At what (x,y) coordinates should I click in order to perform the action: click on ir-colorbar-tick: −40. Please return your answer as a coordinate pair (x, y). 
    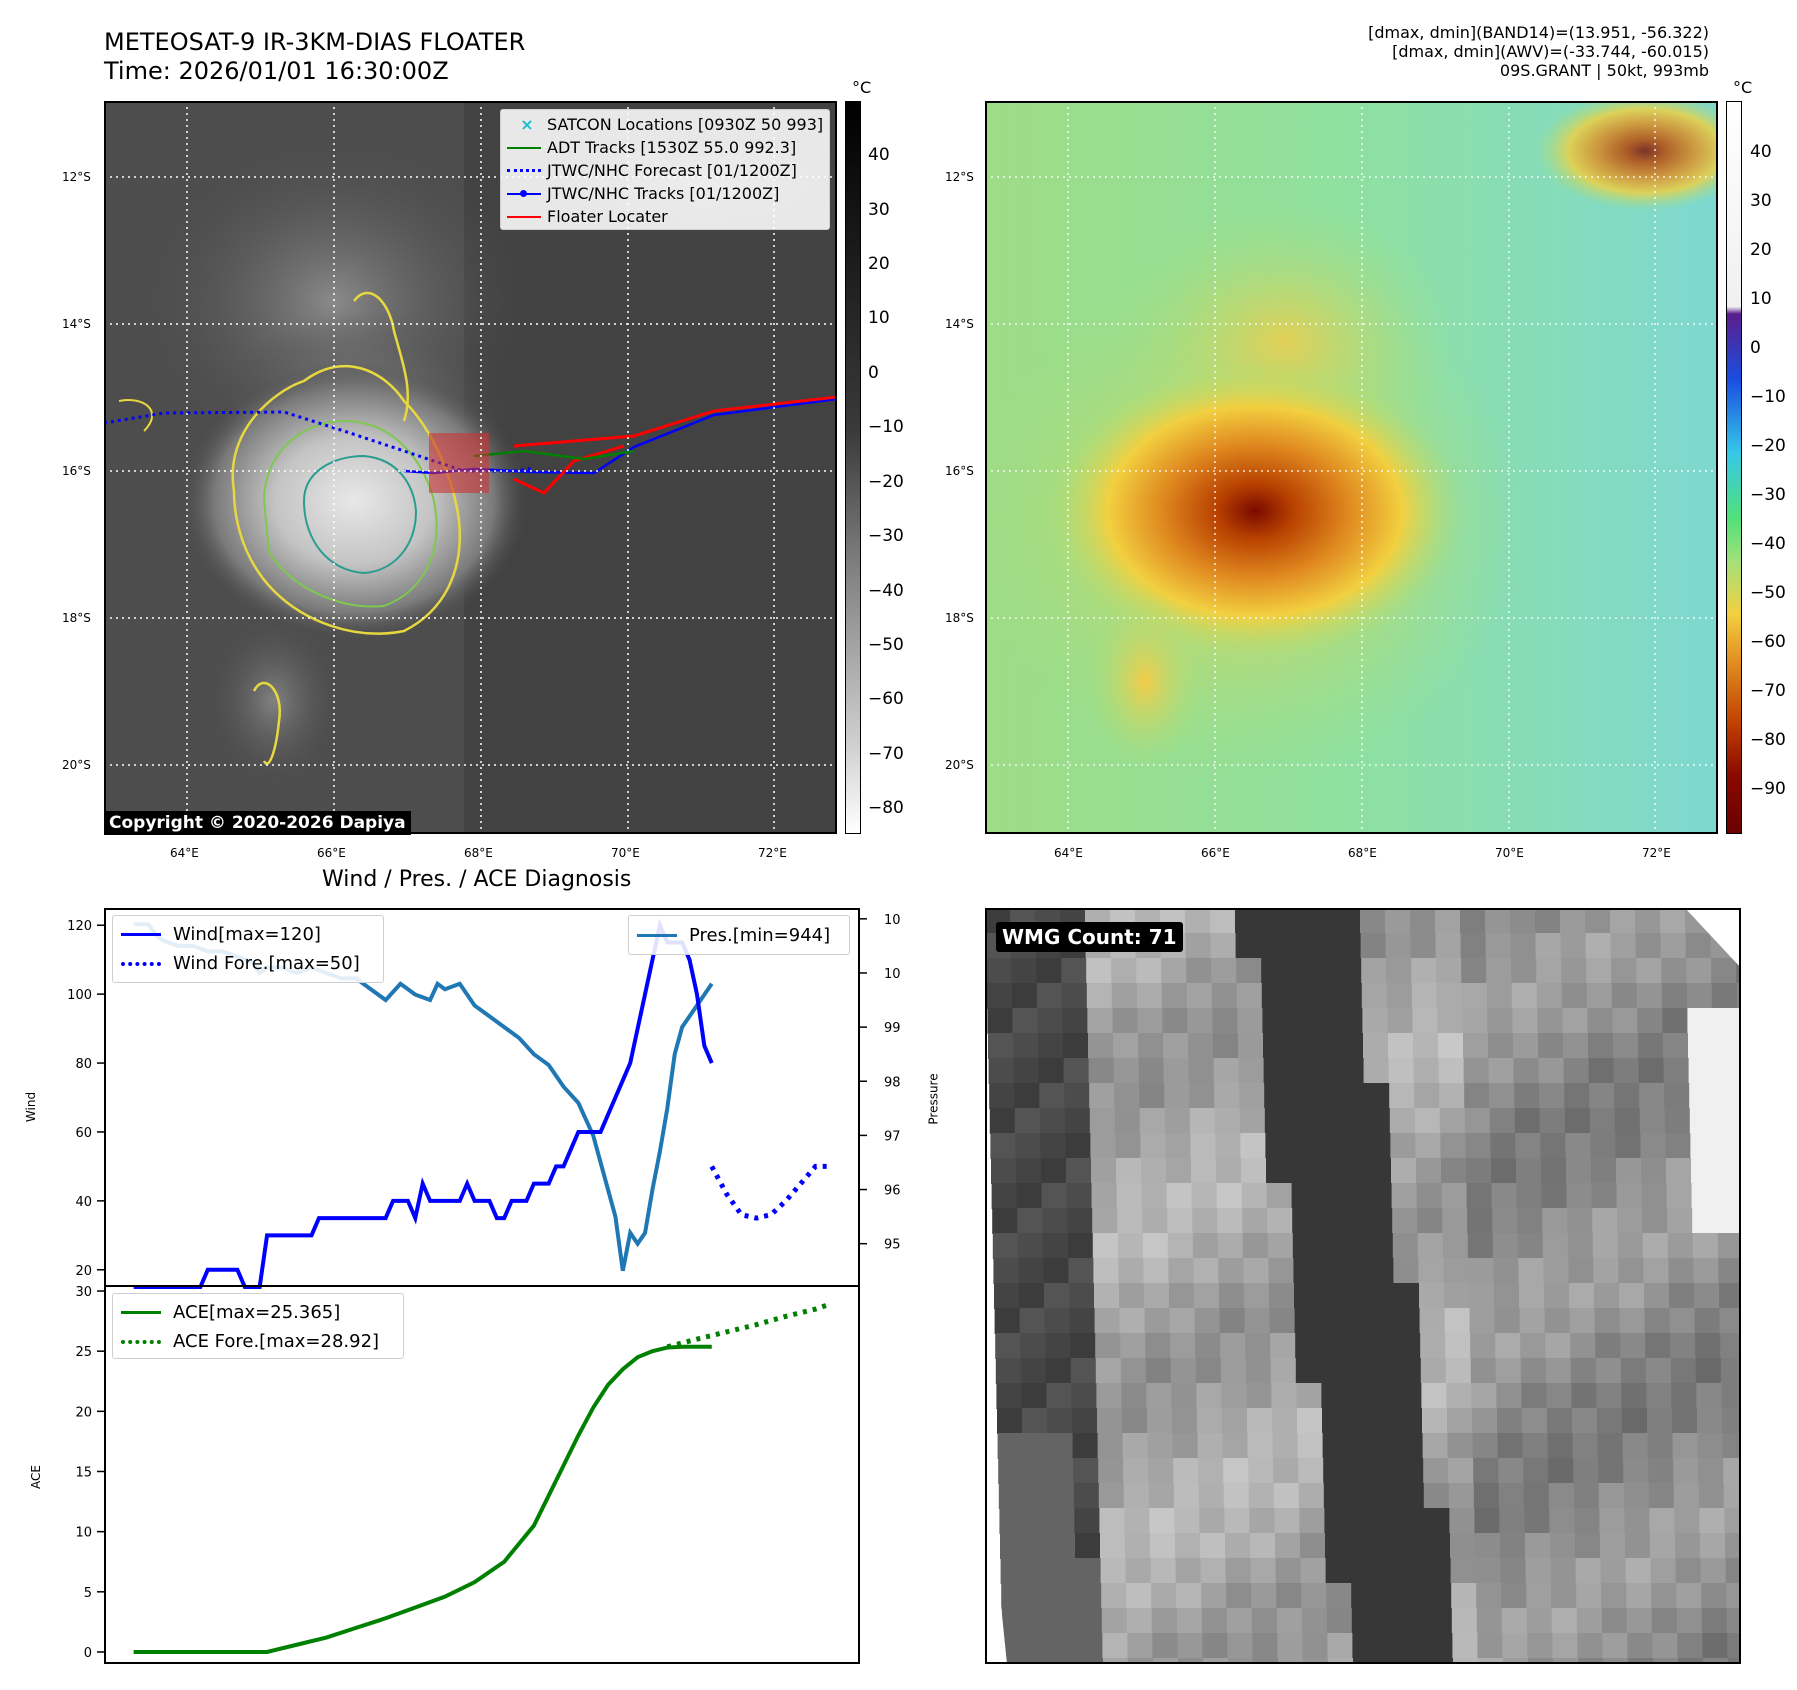
    Looking at the image, I should click on (886, 591).